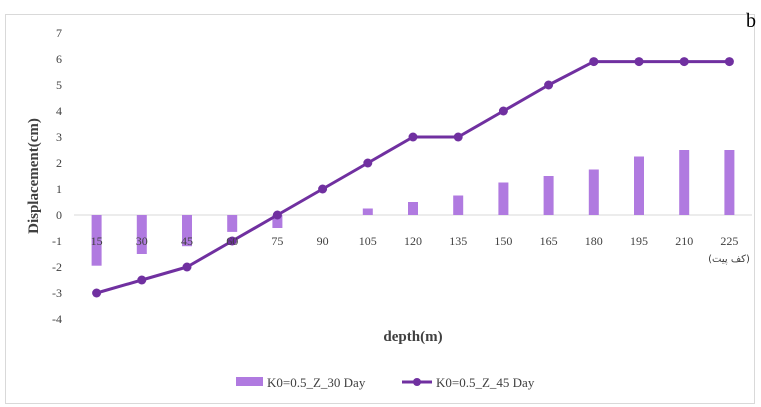 This screenshot has height=407, width=761. What do you see at coordinates (59, 85) in the screenshot?
I see `y-tick-label: 5` at bounding box center [59, 85].